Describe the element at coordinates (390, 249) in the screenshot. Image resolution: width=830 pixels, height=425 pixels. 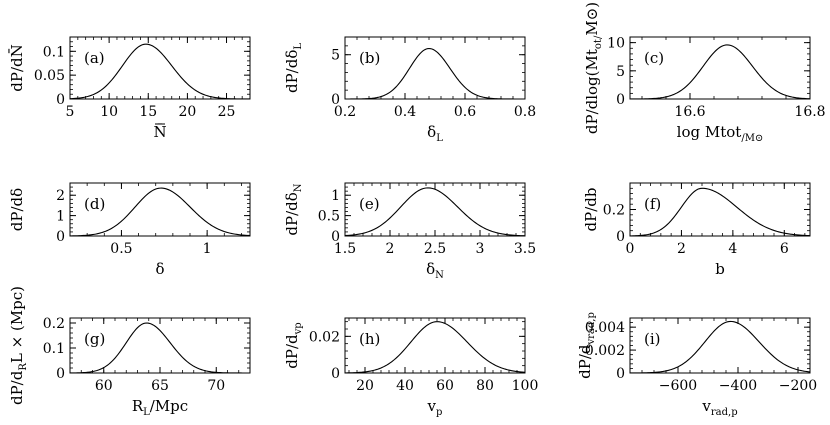
I see `x-tick-label: 2` at that location.